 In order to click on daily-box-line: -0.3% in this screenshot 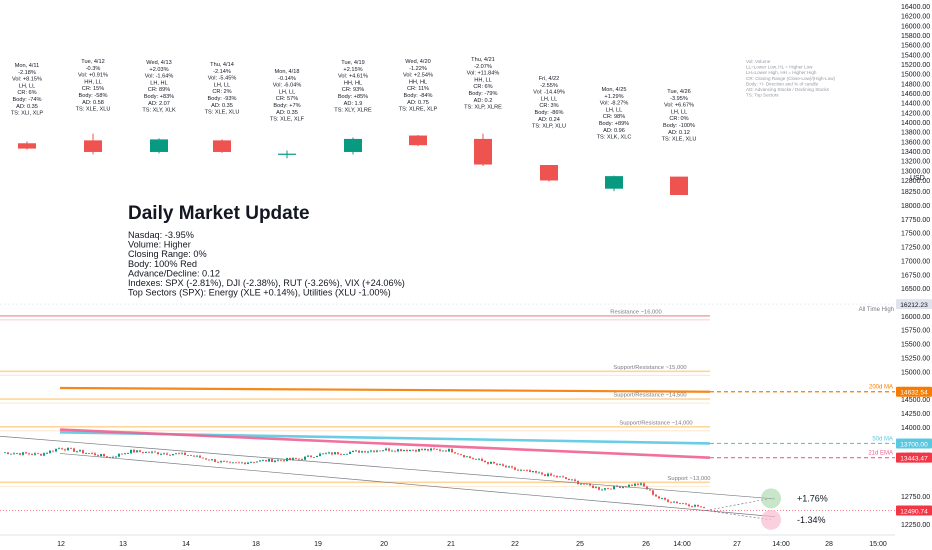, I will do `click(93, 69)`.